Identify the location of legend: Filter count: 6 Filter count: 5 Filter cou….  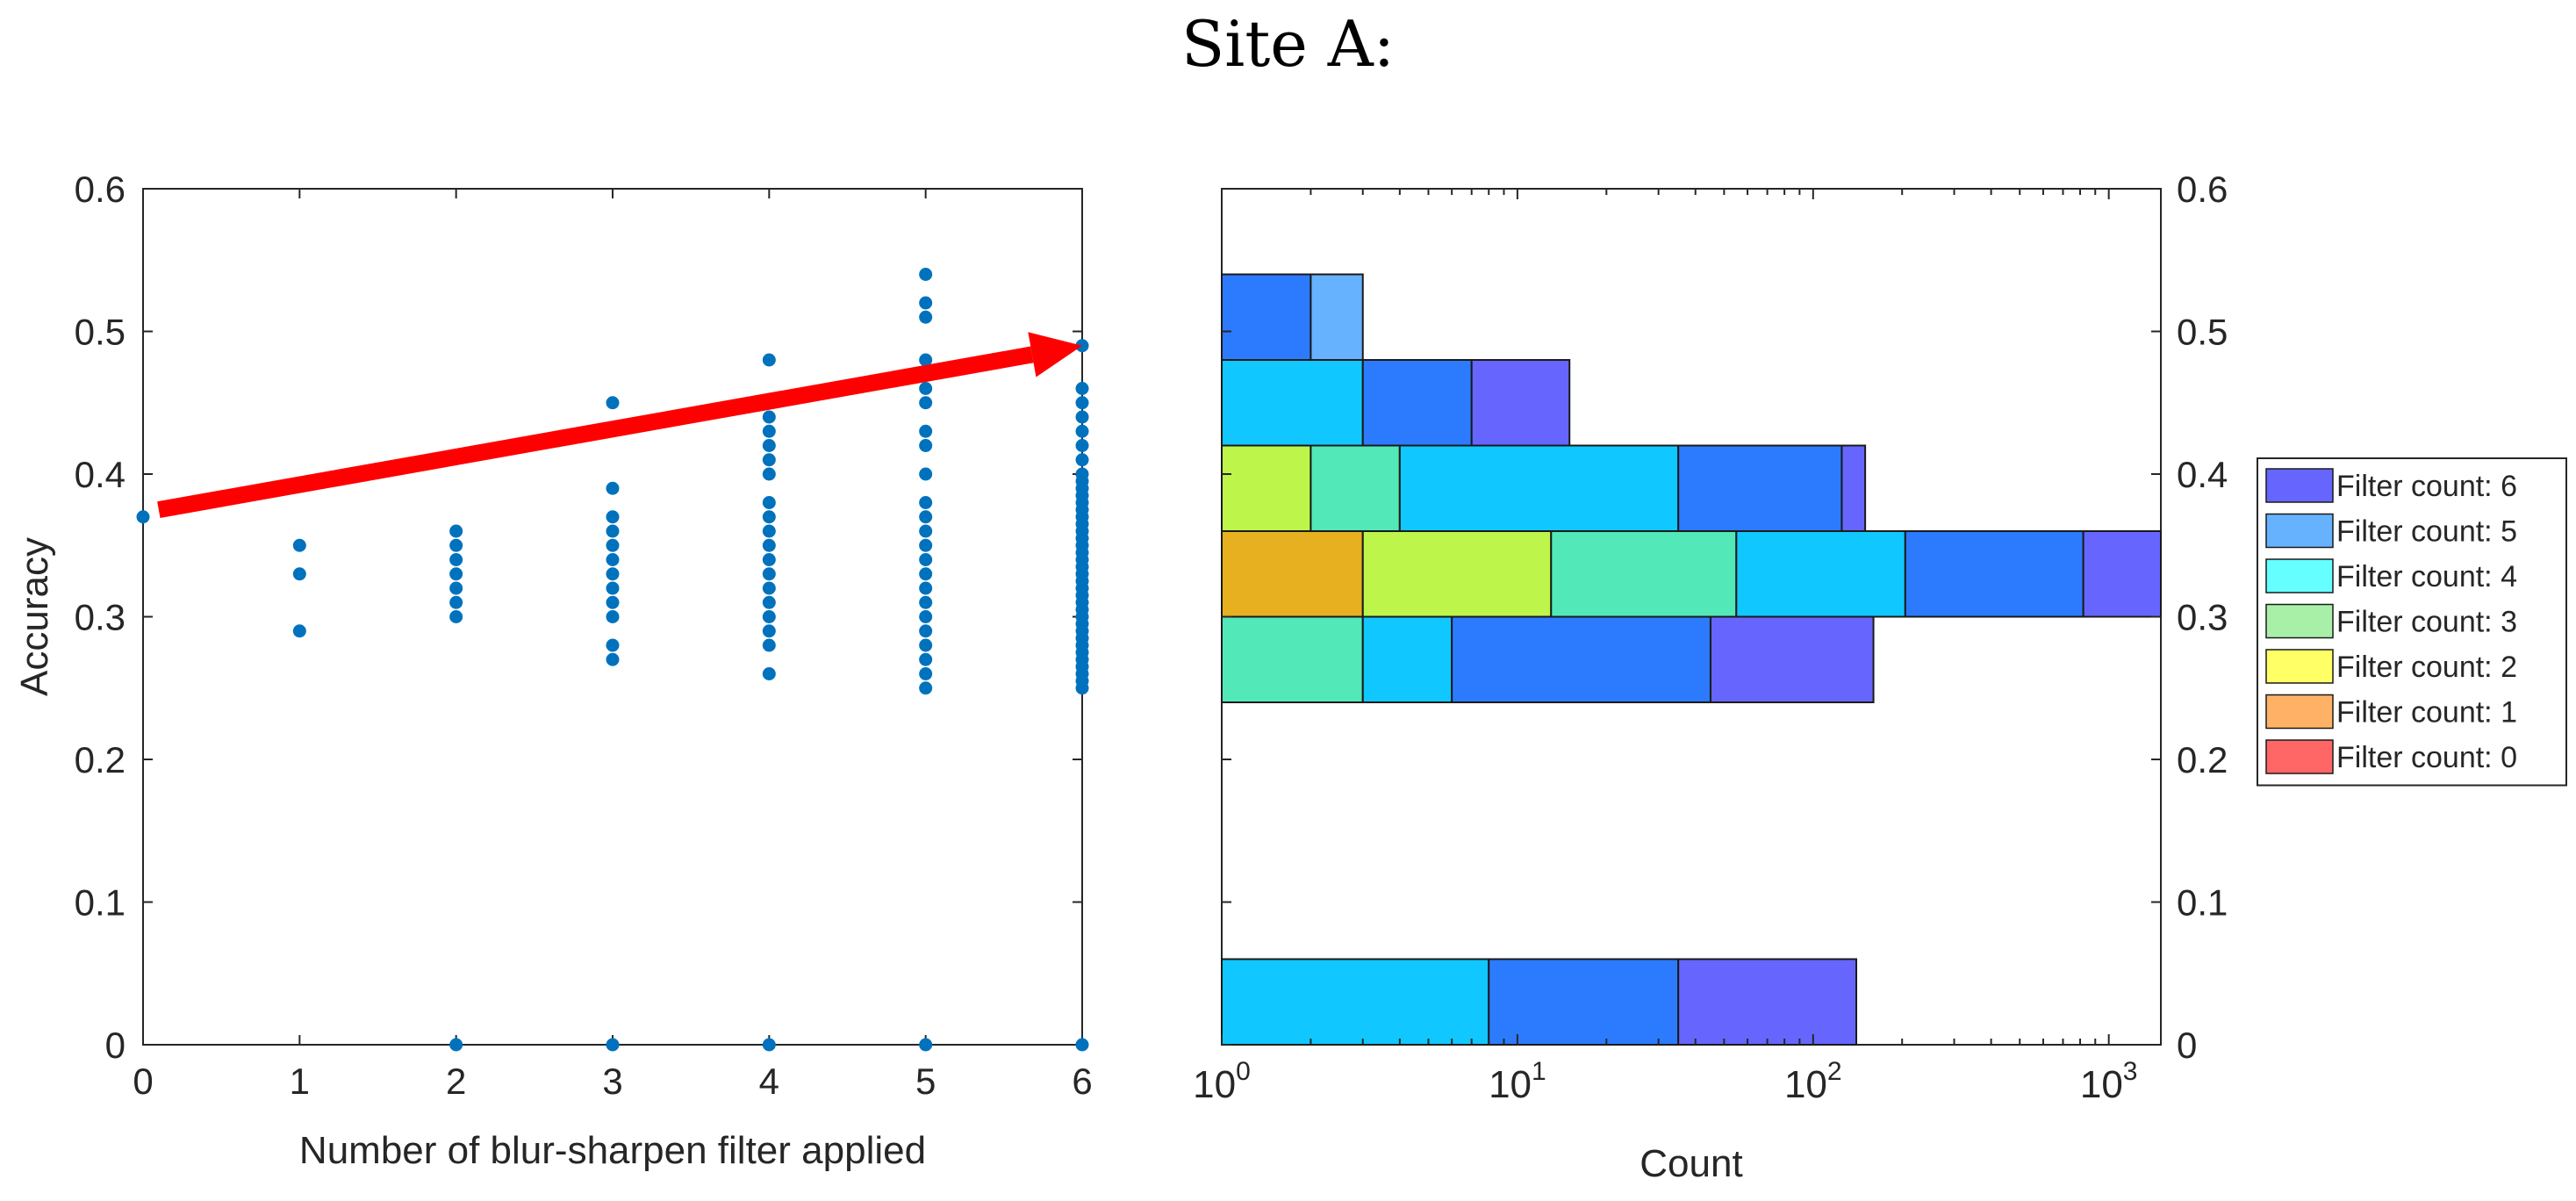
(2412, 622).